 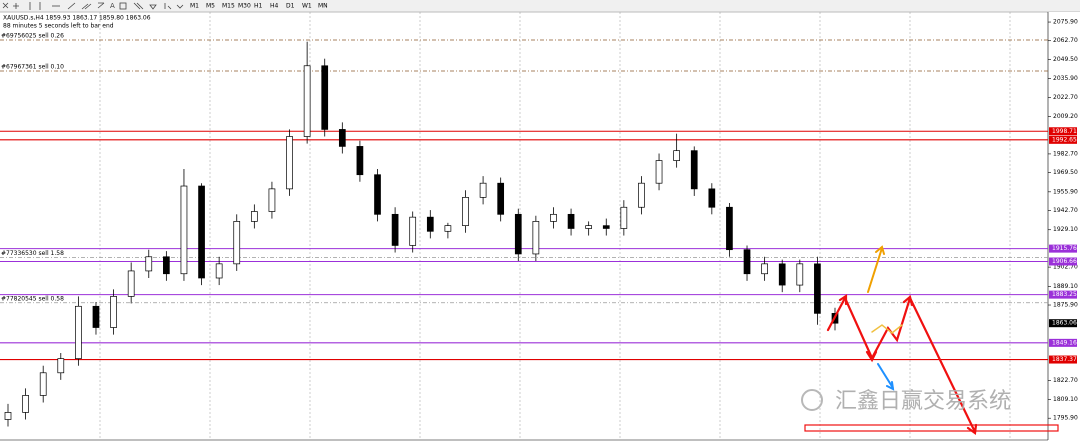 I want to click on chart-subtitle: 88 minutes 5 seconds left to bar end, so click(x=58, y=26).